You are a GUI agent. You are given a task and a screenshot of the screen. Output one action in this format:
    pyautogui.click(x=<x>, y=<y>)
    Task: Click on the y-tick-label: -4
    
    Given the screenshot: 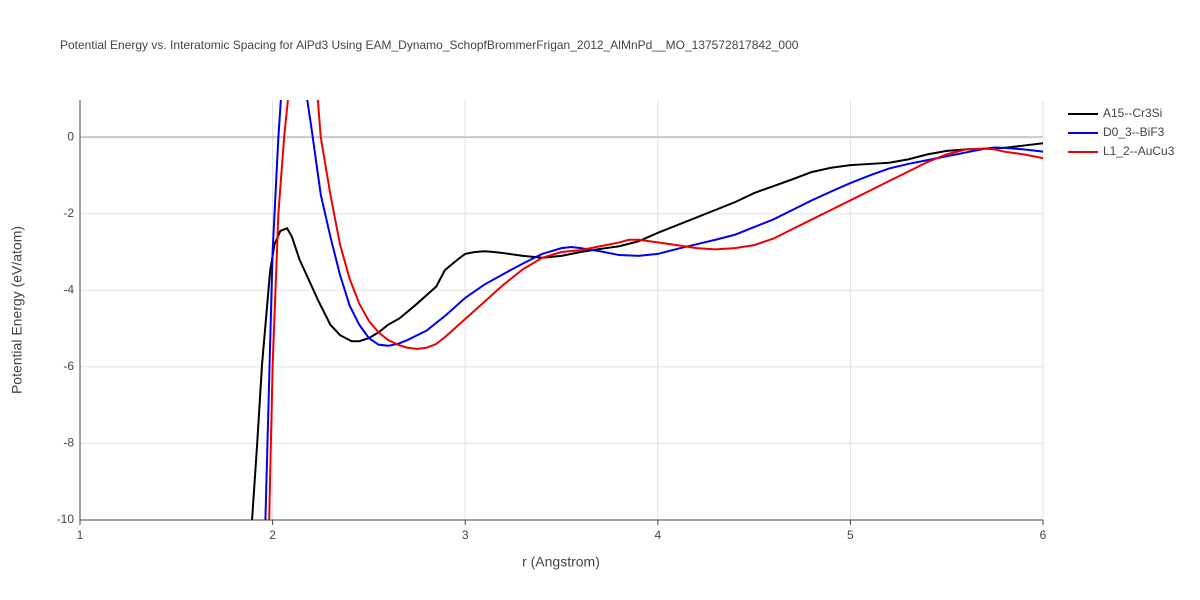 What is the action you would take?
    pyautogui.click(x=68, y=289)
    